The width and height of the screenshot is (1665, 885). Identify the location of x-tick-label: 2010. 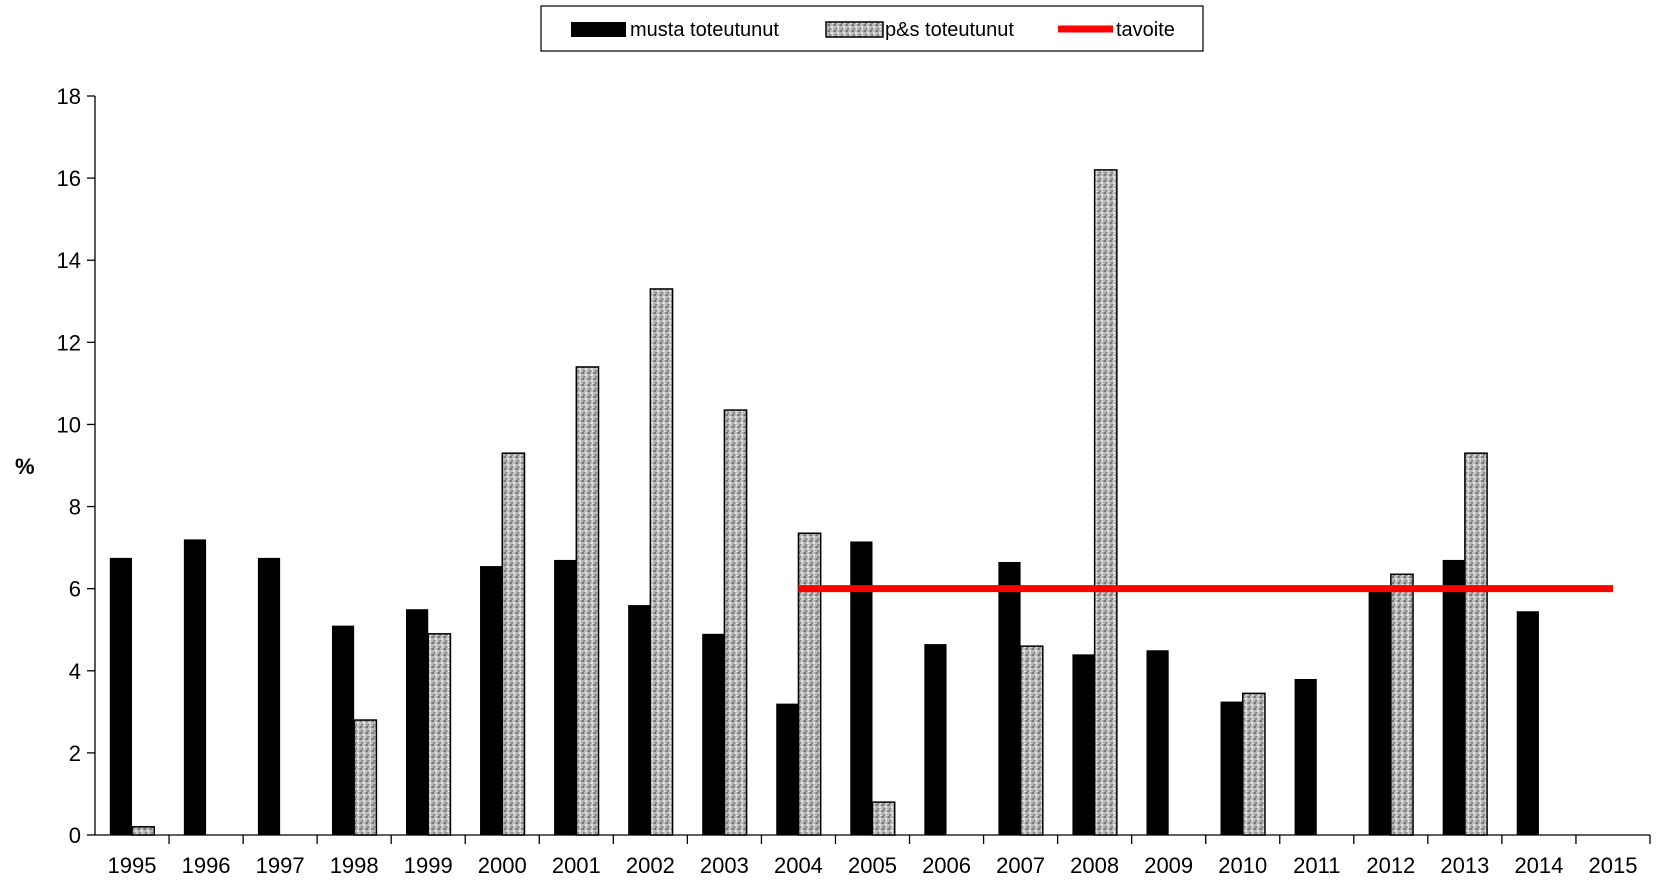
(1242, 865).